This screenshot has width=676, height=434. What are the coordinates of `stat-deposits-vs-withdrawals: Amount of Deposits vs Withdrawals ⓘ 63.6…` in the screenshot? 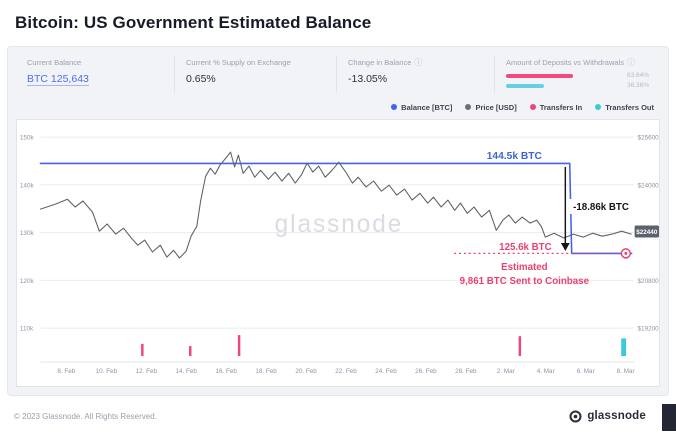 It's located at (577, 74).